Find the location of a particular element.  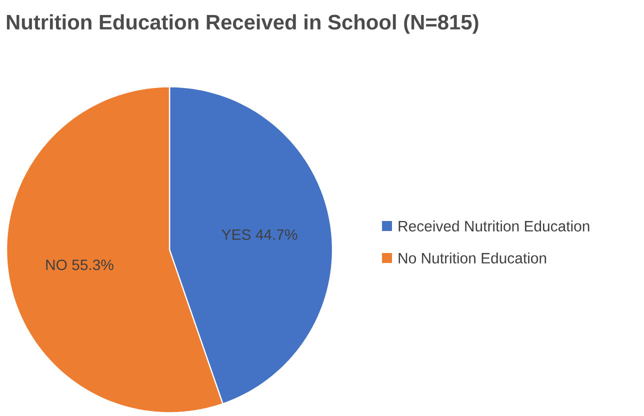

legend-label: Received Nutrition Education is located at coordinates (494, 226).